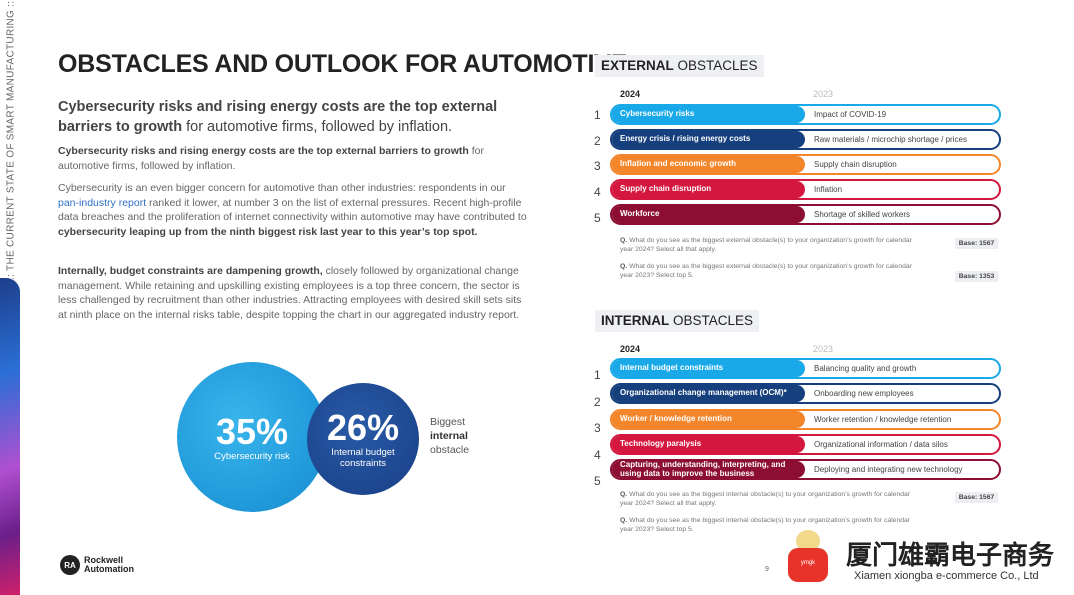  Describe the element at coordinates (805, 214) in the screenshot. I see `obstacle-row: Workforce Shortage of skilled workers` at that location.